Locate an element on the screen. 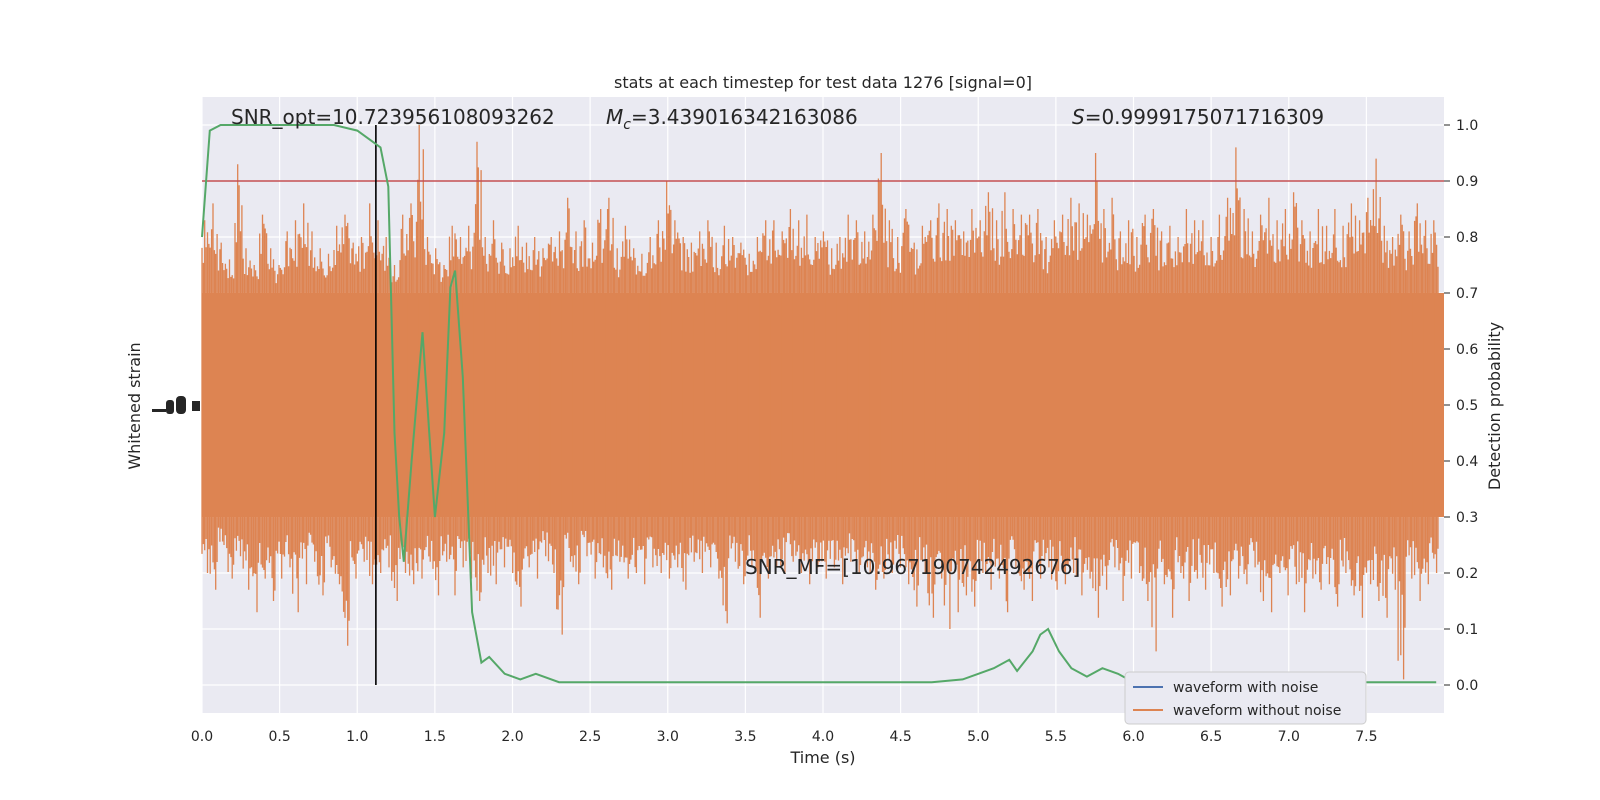  x-tick-label-7: 3.5 is located at coordinates (745, 737).